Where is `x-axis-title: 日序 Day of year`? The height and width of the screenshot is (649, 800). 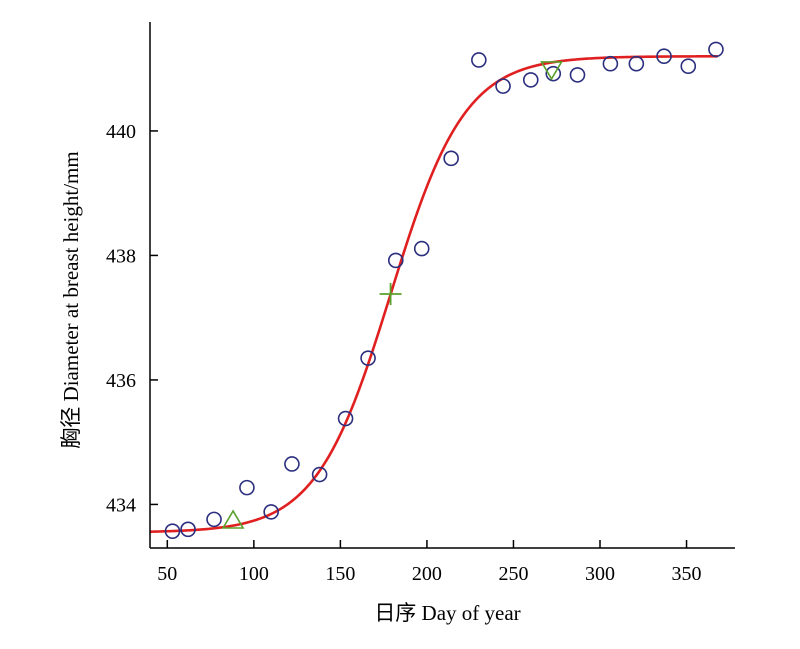
x-axis-title: 日序 Day of year is located at coordinates (447, 613).